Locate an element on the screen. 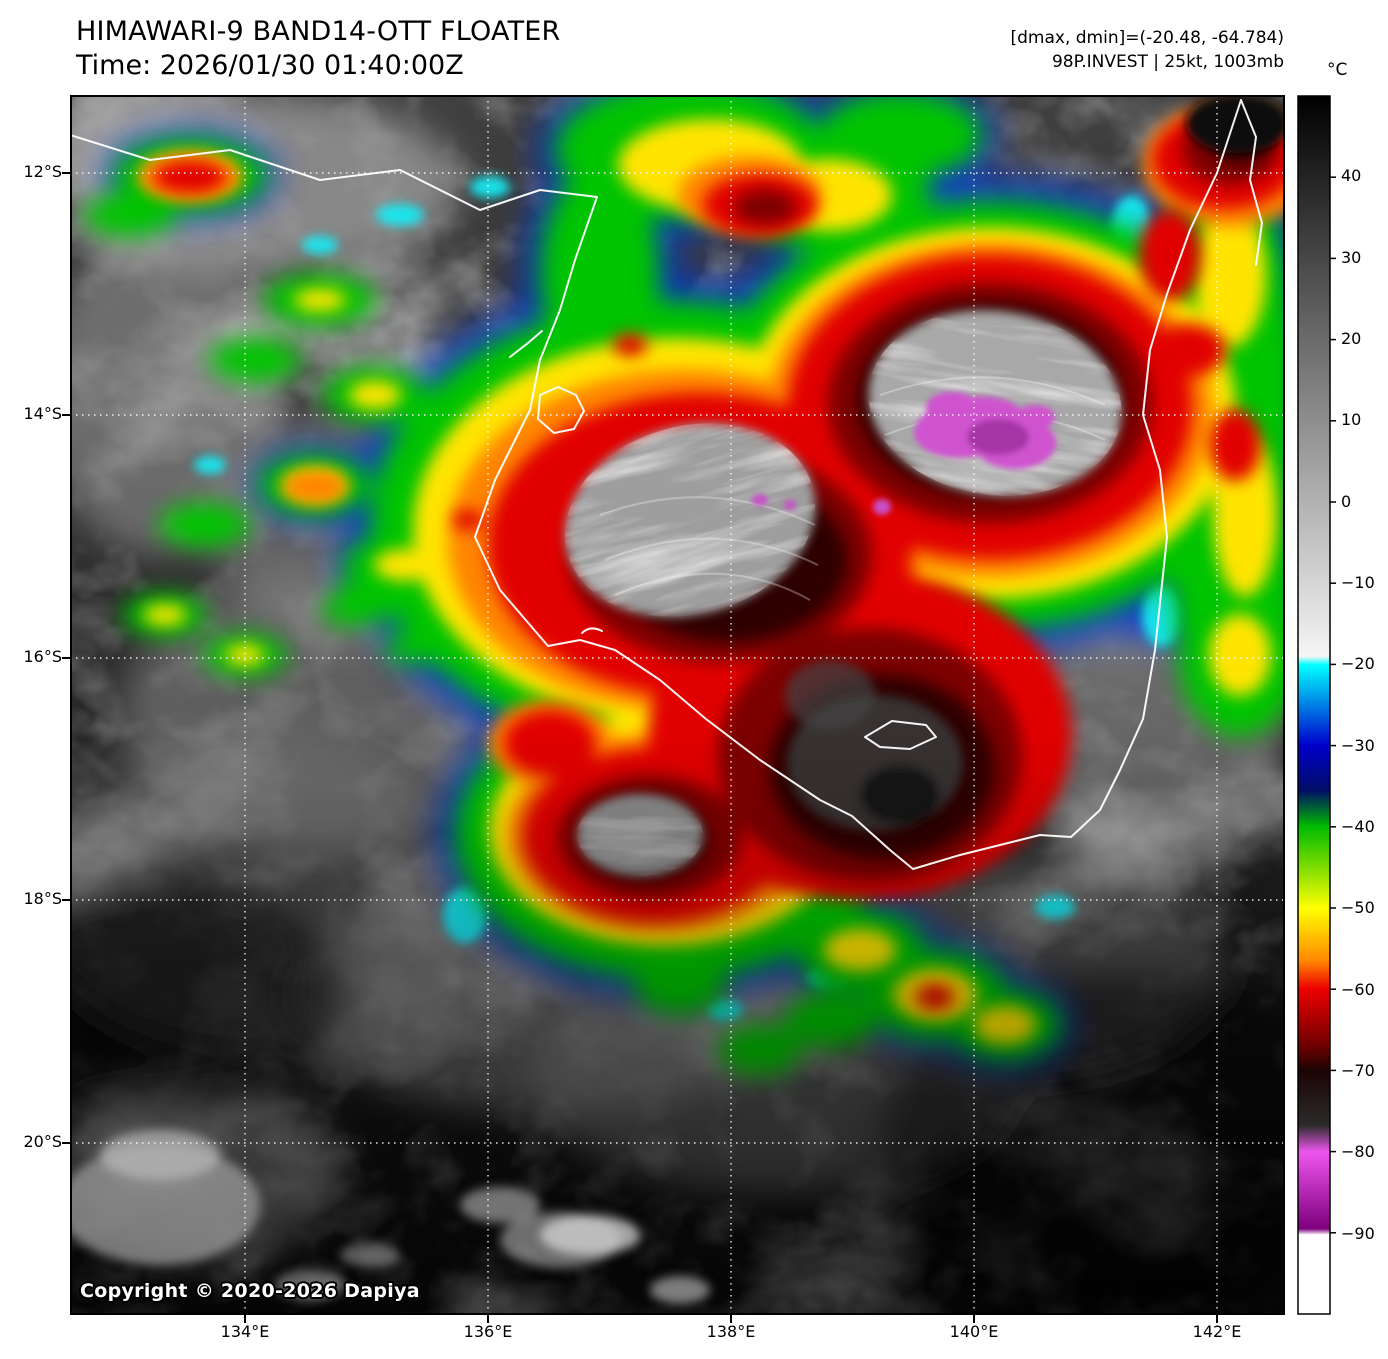 The height and width of the screenshot is (1359, 1388). axis-lon-label: 138°E is located at coordinates (731, 1331).